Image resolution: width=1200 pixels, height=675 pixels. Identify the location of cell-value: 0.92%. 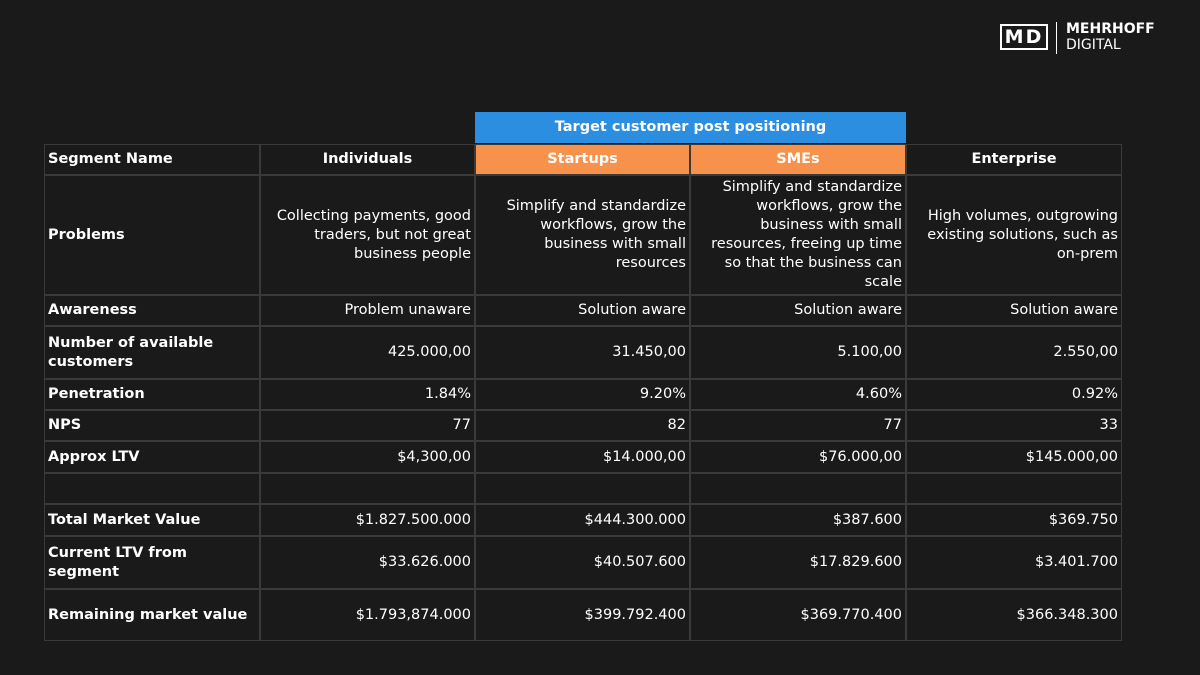
(1014, 394).